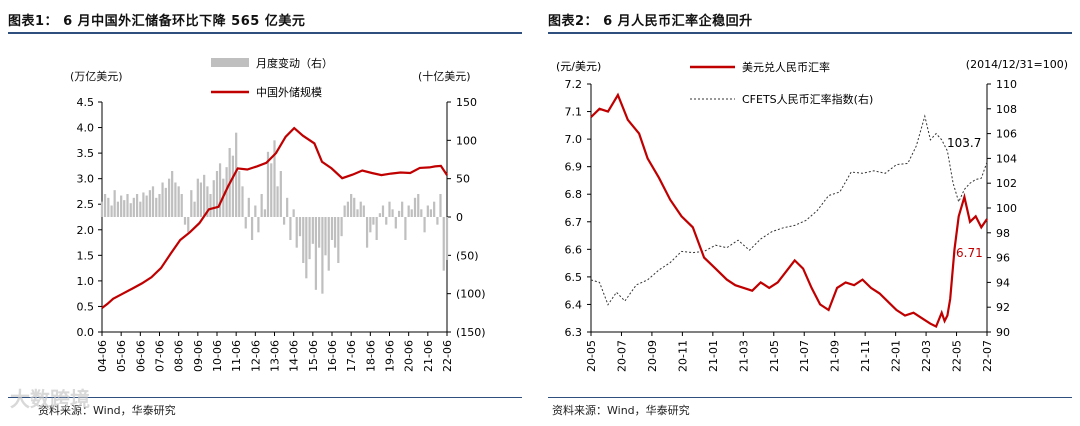  Describe the element at coordinates (255, 356) in the screenshot. I see `x-tick-label: 12-06` at that location.